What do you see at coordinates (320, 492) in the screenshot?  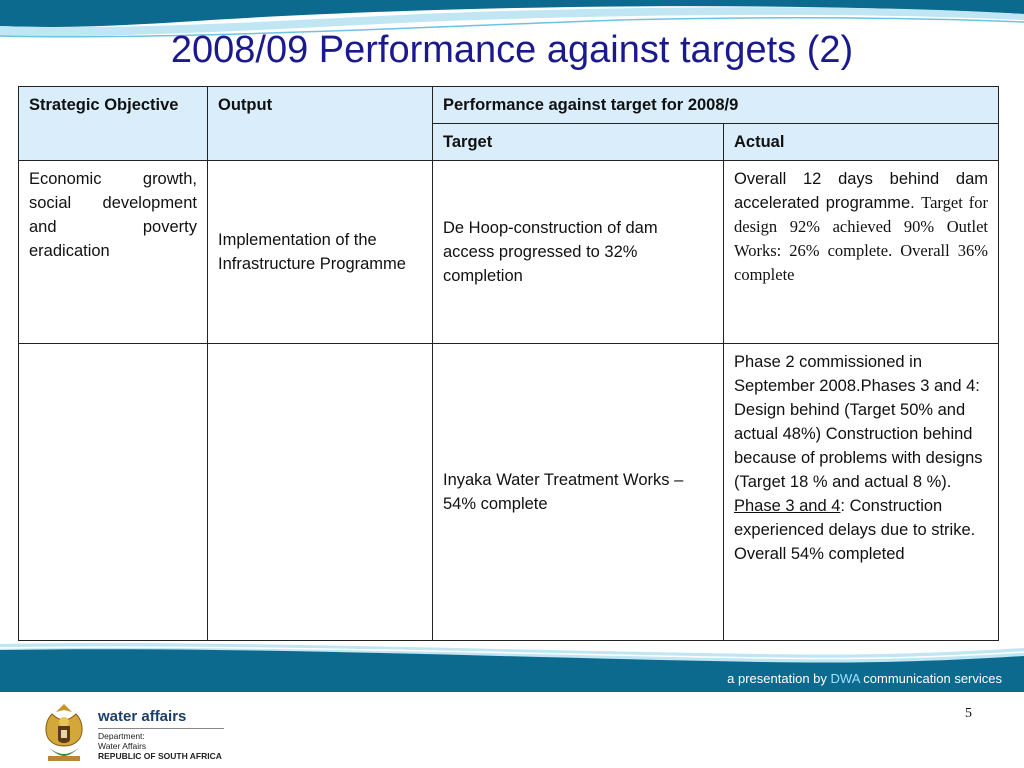 I see `cell-output` at bounding box center [320, 492].